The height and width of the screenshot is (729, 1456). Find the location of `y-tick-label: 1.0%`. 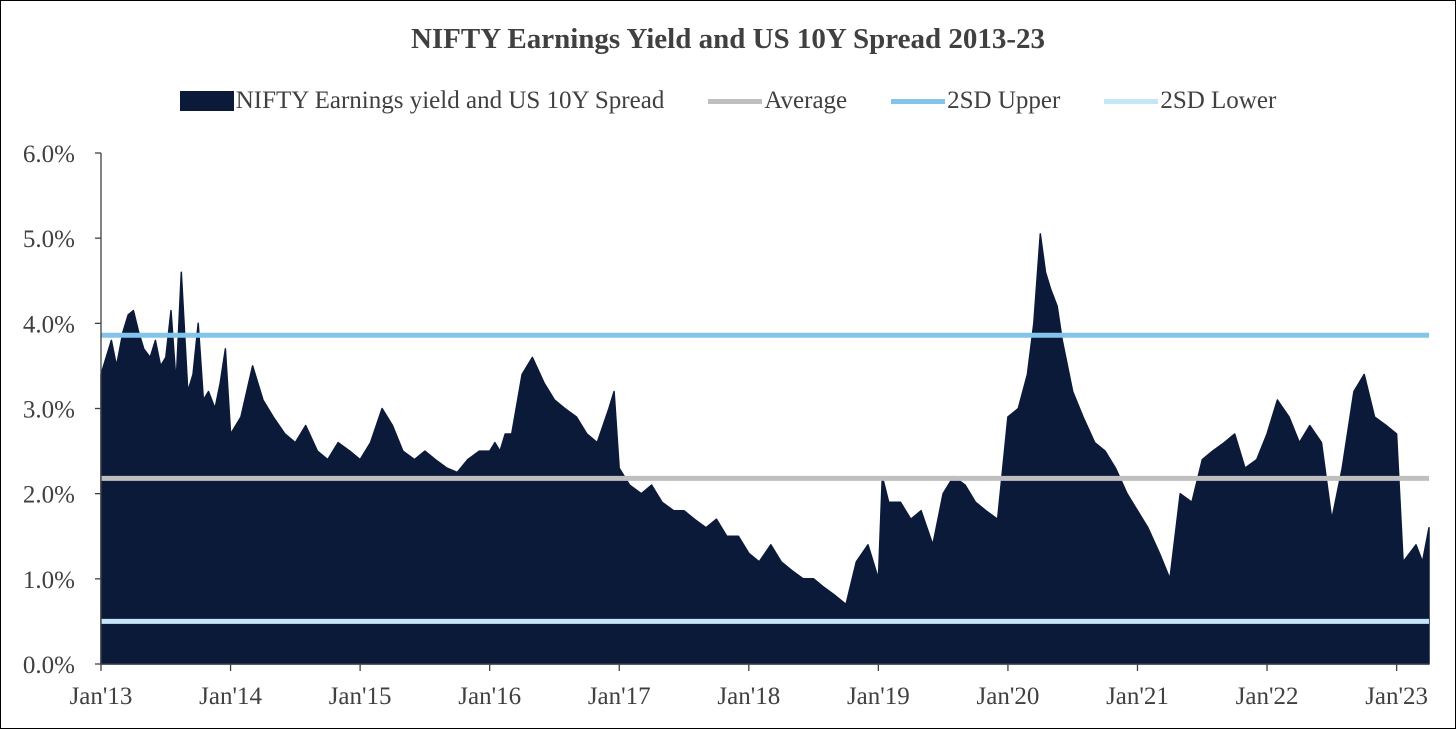

y-tick-label: 1.0% is located at coordinates (49, 580).